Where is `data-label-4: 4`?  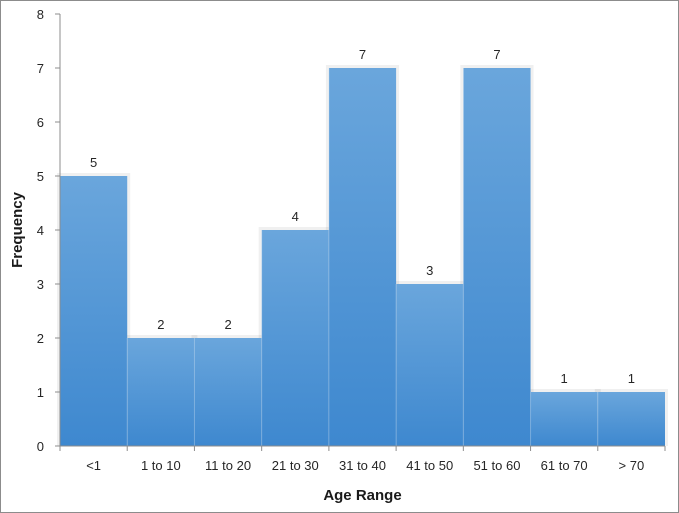 data-label-4: 4 is located at coordinates (295, 216).